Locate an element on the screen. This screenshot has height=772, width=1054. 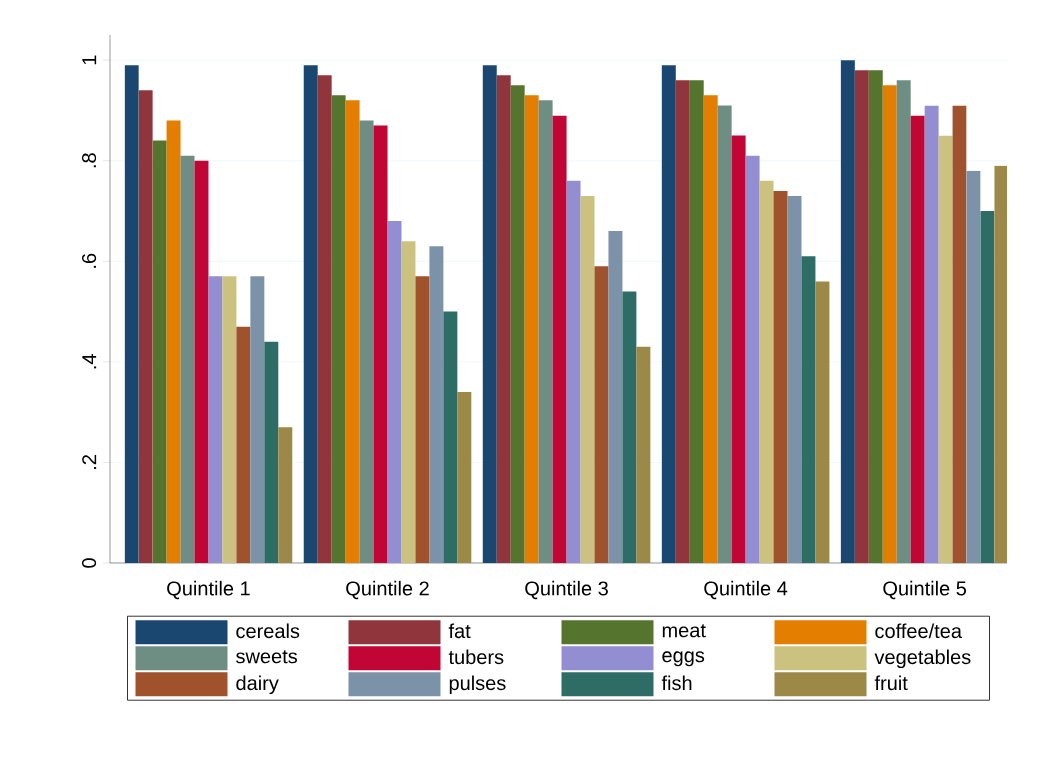
legend-label: dairy is located at coordinates (257, 685).